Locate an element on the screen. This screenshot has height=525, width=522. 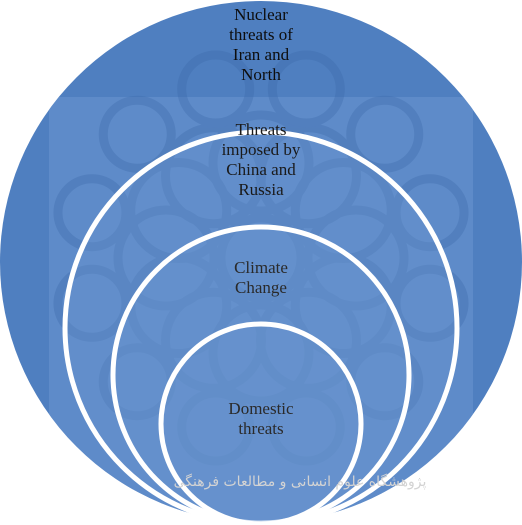
second-circle-label: Threats imposed by China and Russia is located at coordinates (261, 159).